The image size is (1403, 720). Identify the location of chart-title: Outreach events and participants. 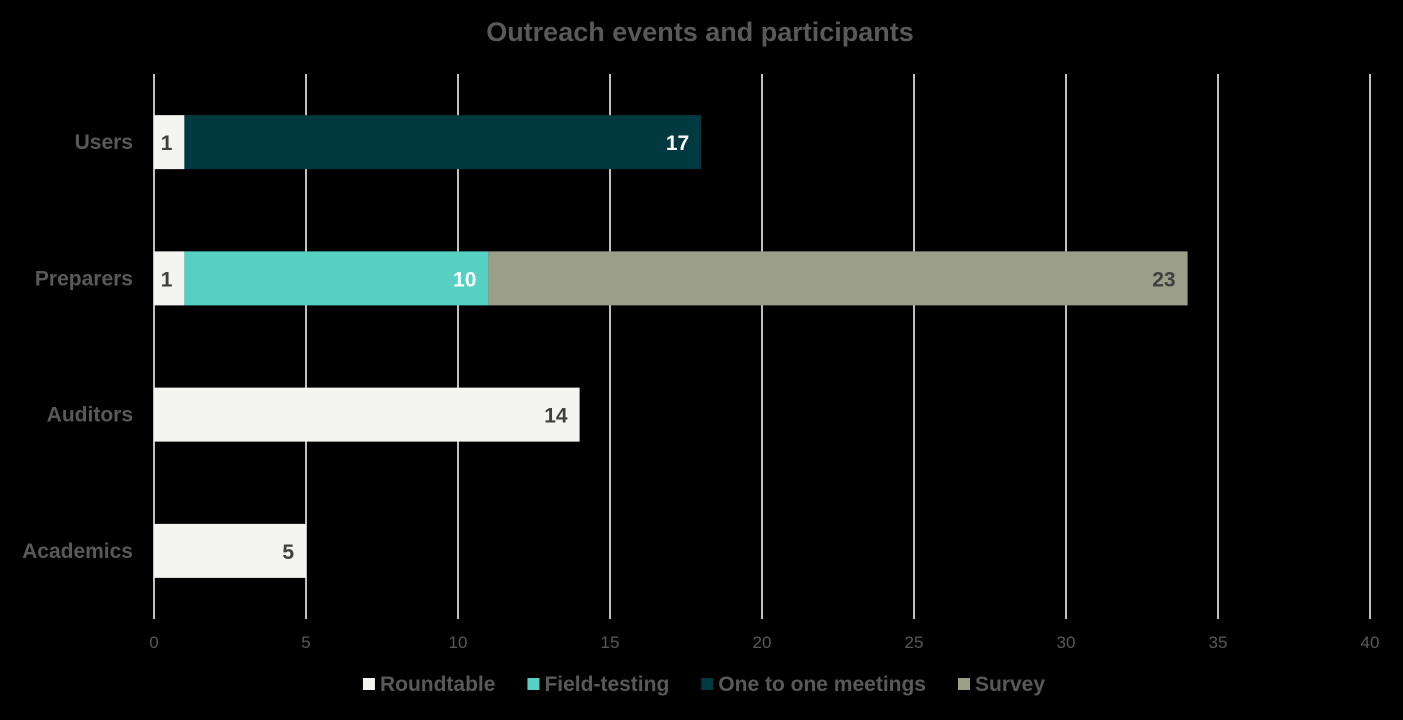
(700, 32).